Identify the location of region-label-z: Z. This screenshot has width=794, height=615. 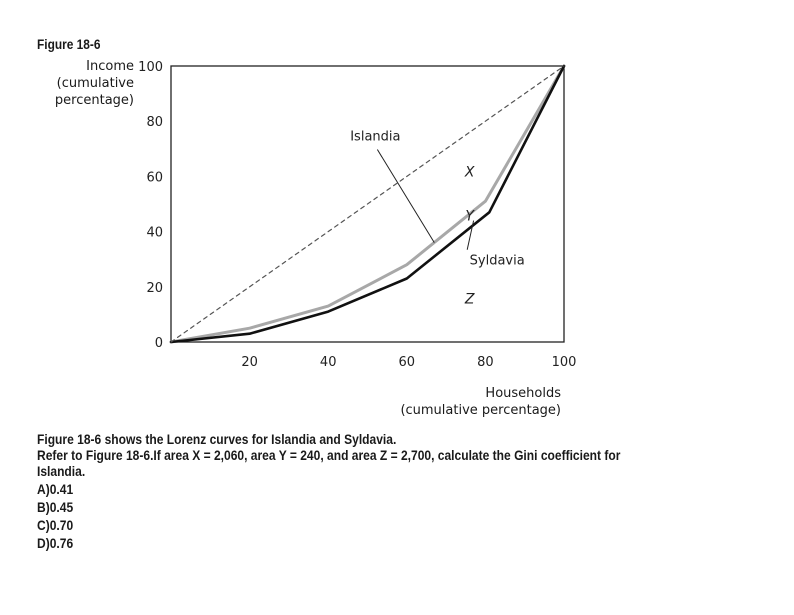
(469, 299).